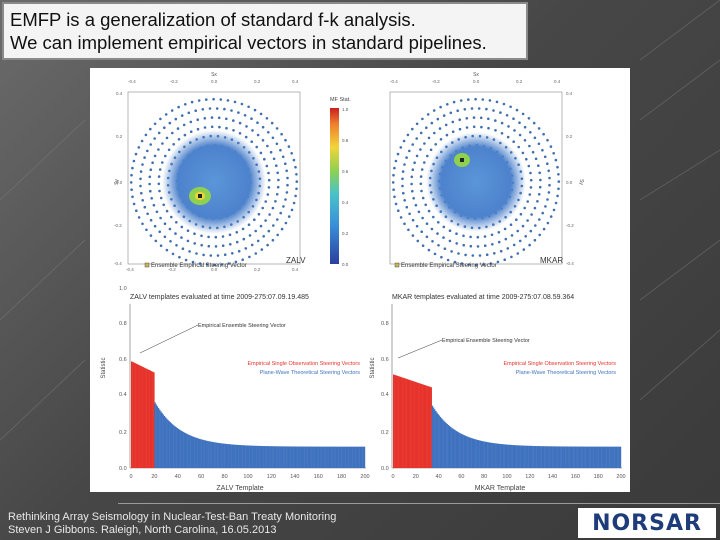 This screenshot has width=720, height=540. What do you see at coordinates (397, 265) in the screenshot?
I see `right-map-legend-marker` at bounding box center [397, 265].